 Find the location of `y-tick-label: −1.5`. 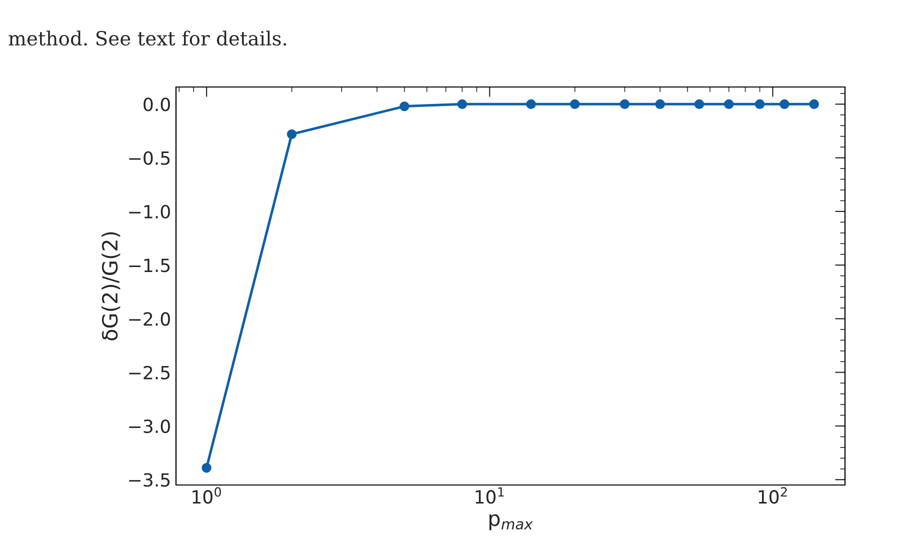

y-tick-label: −1.5 is located at coordinates (149, 265).